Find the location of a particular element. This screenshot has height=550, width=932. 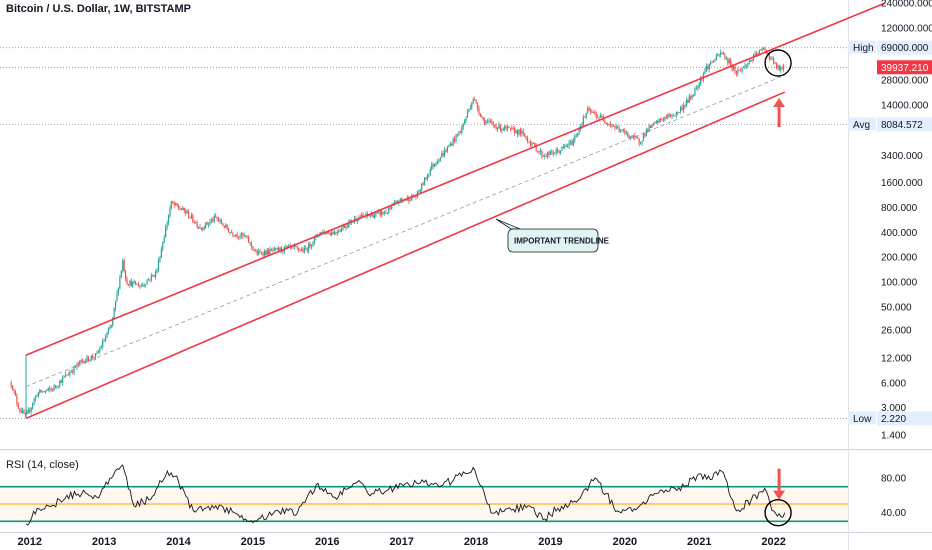

price-tick-label: 3400.000 is located at coordinates (902, 156).